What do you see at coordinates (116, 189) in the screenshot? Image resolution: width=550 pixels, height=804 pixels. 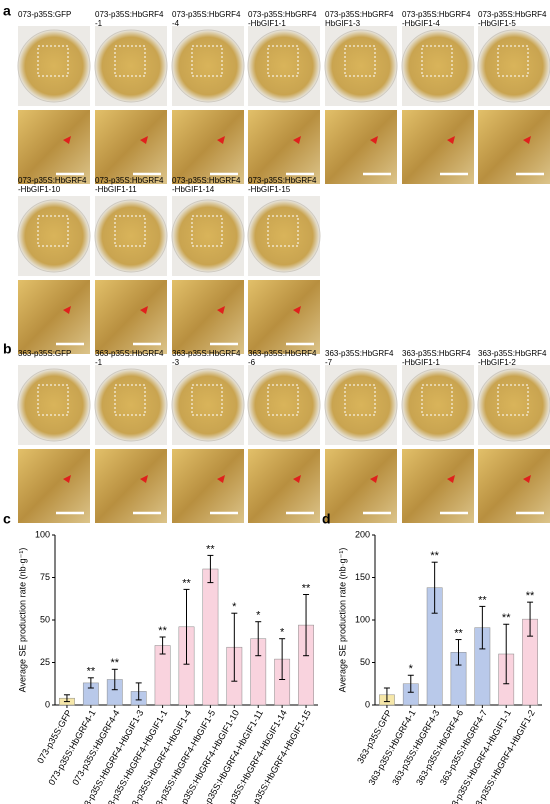 I see `photo-caption: -HbGIF1-11` at bounding box center [116, 189].